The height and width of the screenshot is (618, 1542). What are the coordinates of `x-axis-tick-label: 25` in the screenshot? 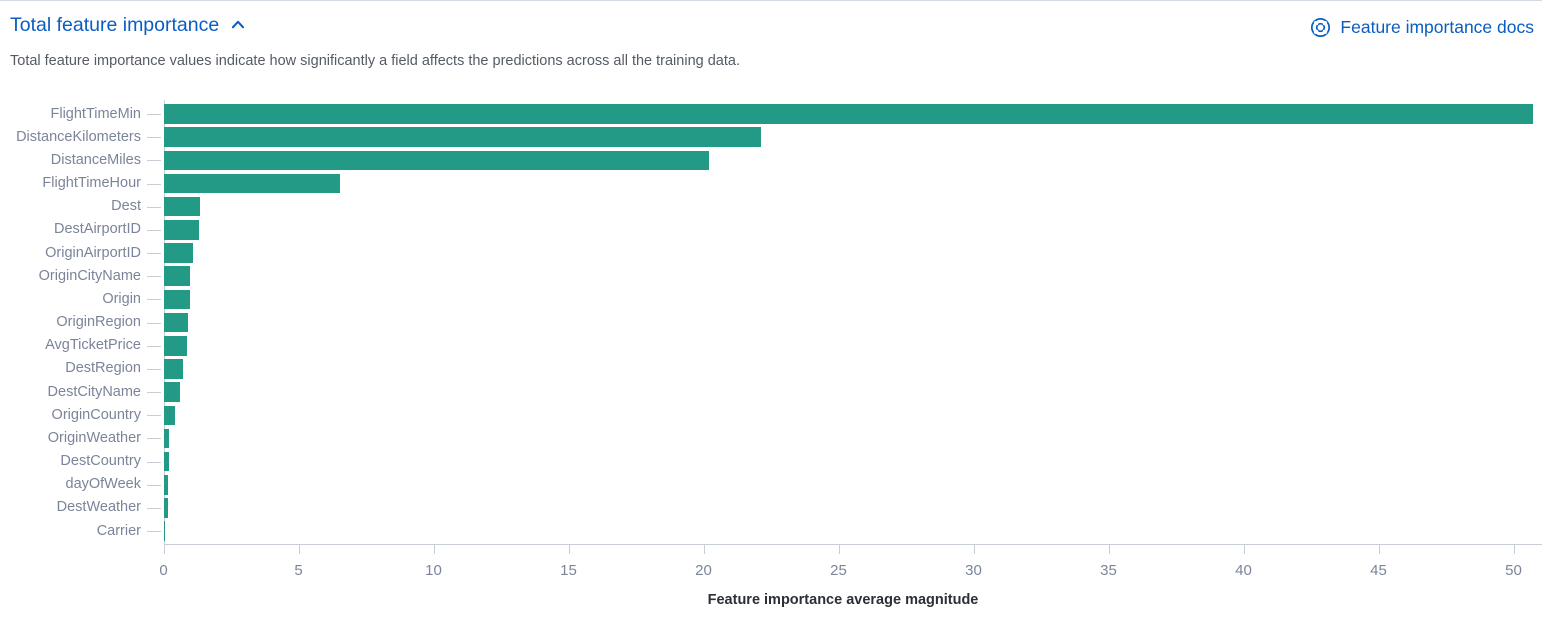 It's located at (838, 570).